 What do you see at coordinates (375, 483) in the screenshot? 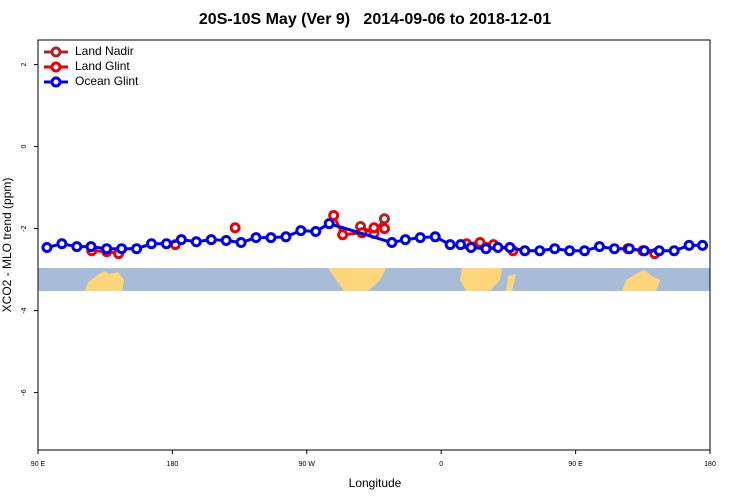
I see `x-axis-label: Longitude` at bounding box center [375, 483].